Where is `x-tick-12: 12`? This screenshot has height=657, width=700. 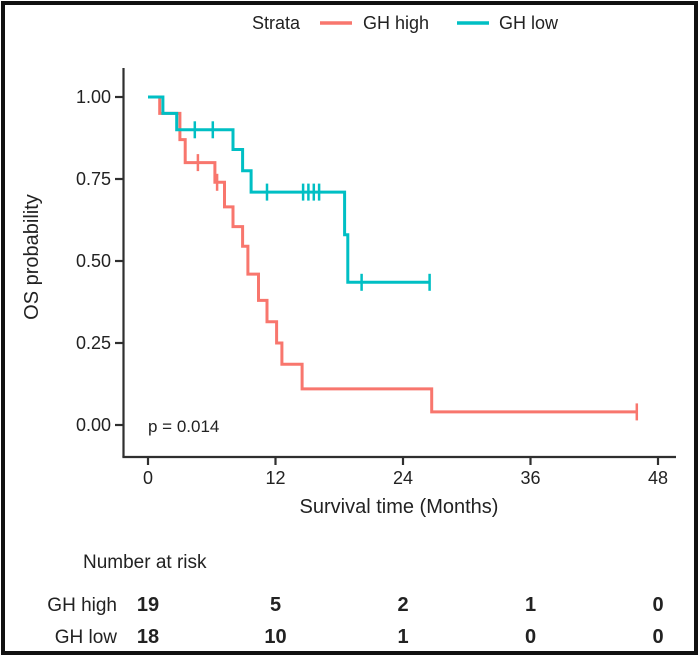 x-tick-12: 12 is located at coordinates (275, 478).